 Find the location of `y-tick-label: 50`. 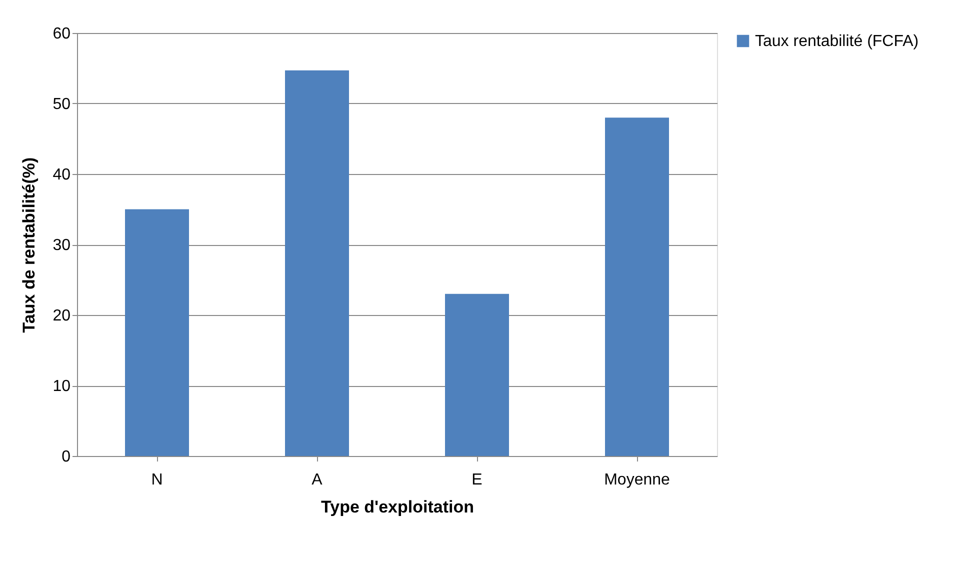

y-tick-label: 50 is located at coordinates (61, 104).